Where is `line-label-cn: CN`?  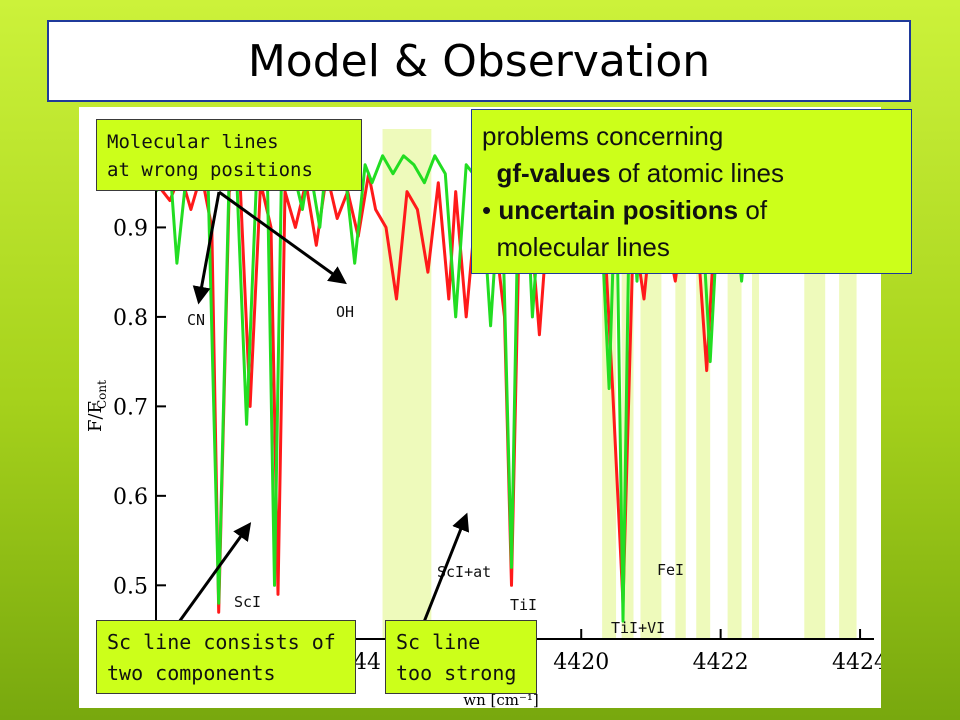 line-label-cn: CN is located at coordinates (196, 320).